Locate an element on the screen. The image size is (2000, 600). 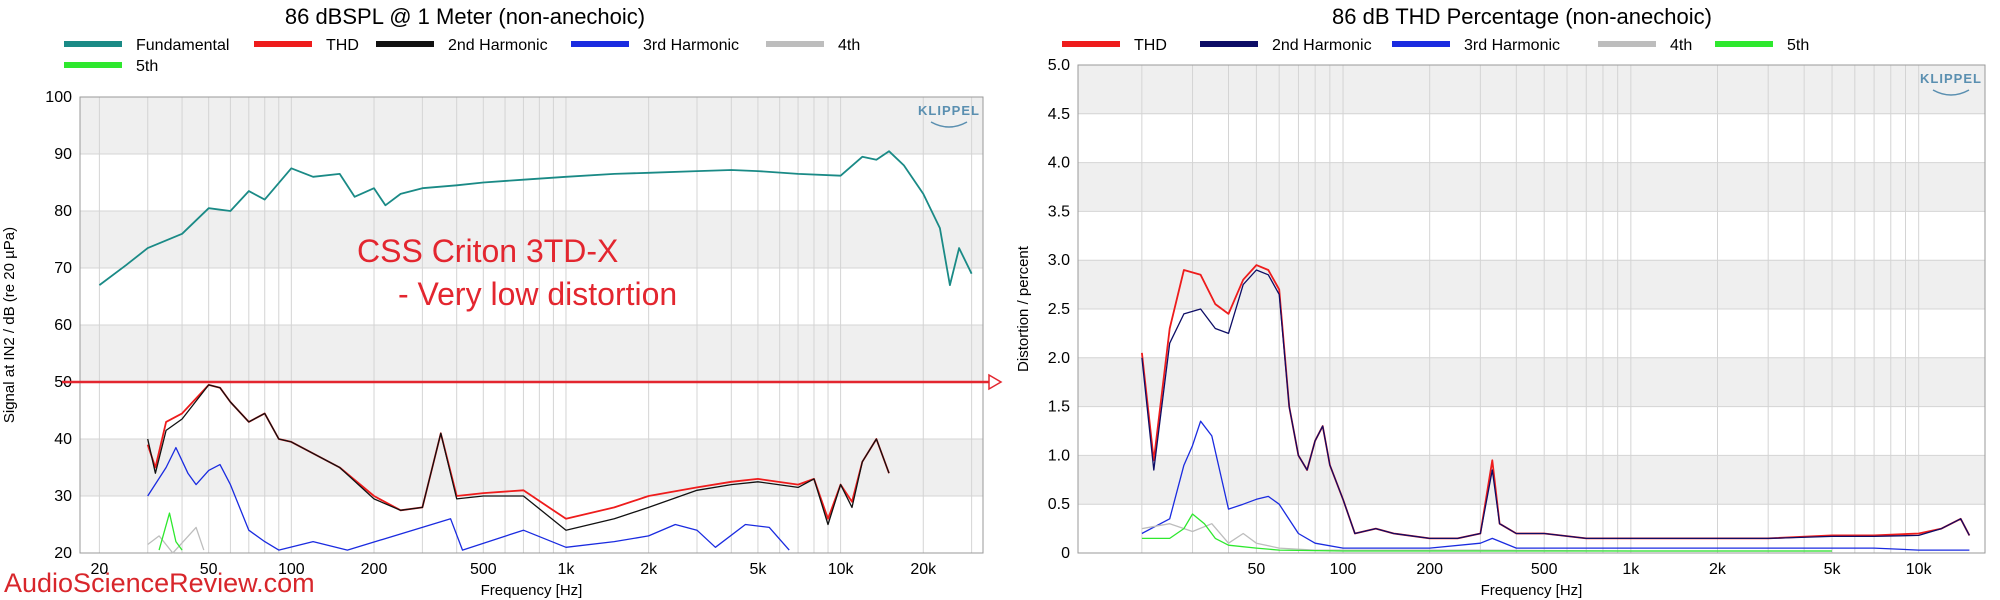
y-tick-label: 2.0 is located at coordinates (1059, 358).